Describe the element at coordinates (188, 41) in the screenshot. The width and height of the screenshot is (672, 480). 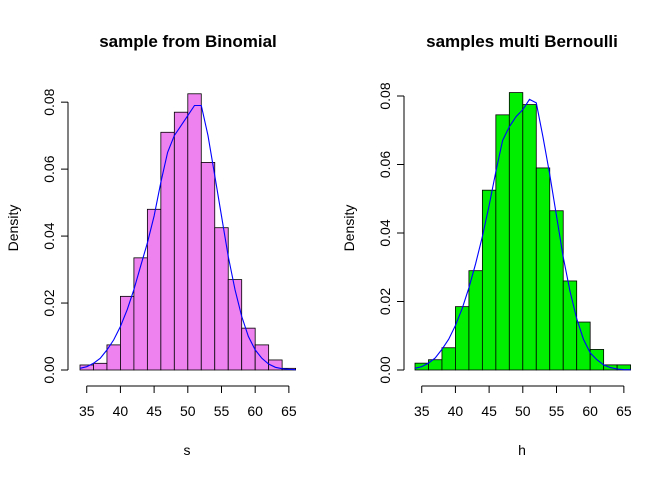
I see `chart-title: sample from Binomial` at that location.